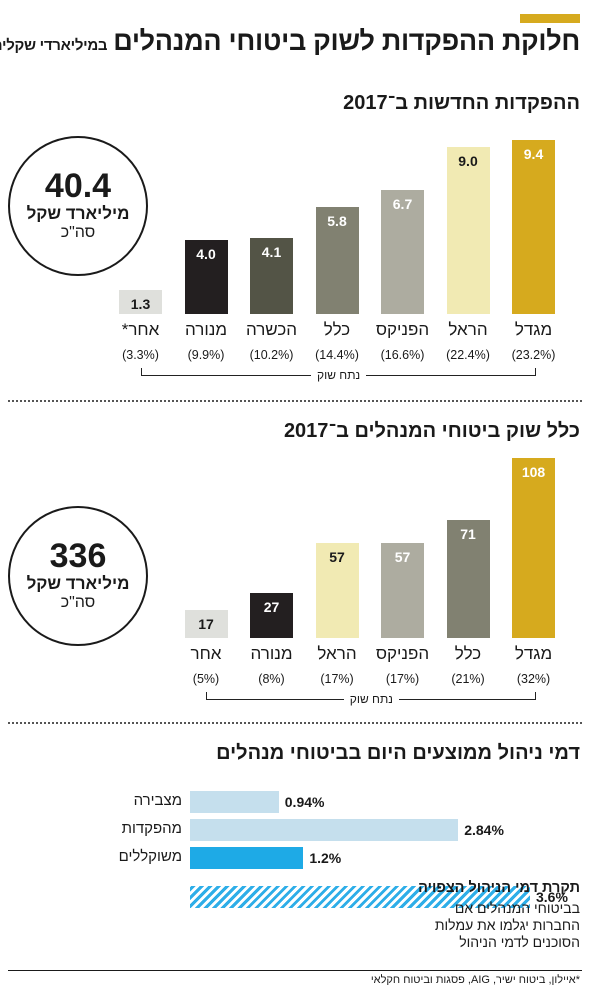 This screenshot has height=996, width=590. I want to click on market-category-label: הראל, so click(337, 653).